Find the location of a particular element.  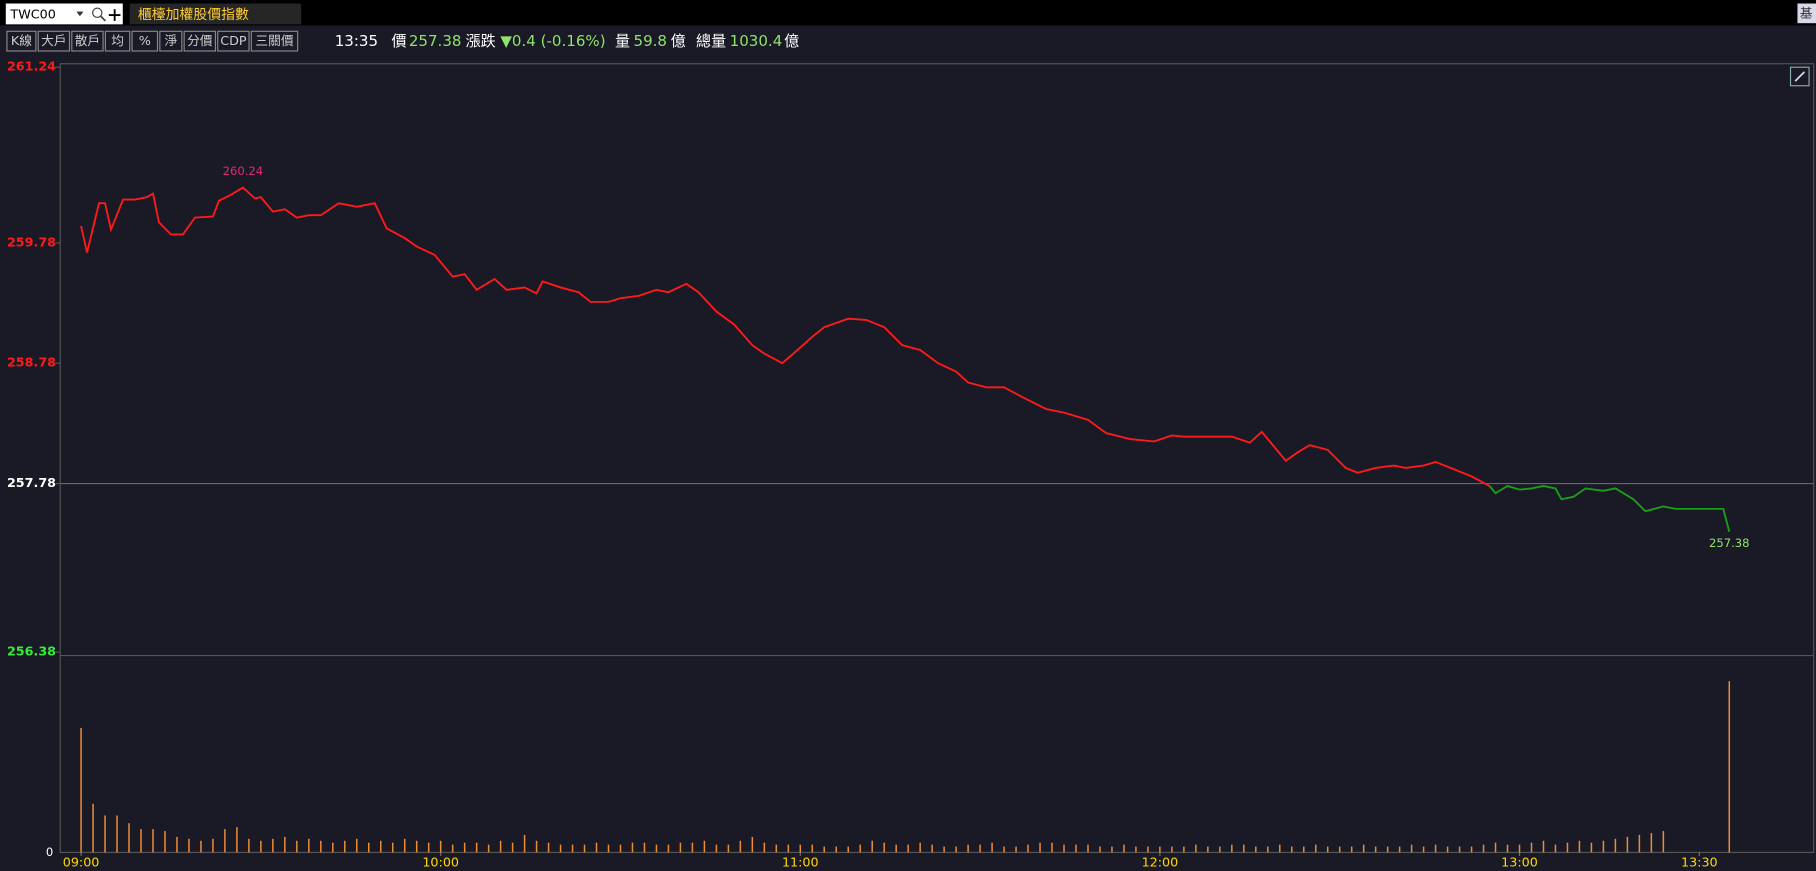

x-tick-label: 13:00 is located at coordinates (1519, 862).